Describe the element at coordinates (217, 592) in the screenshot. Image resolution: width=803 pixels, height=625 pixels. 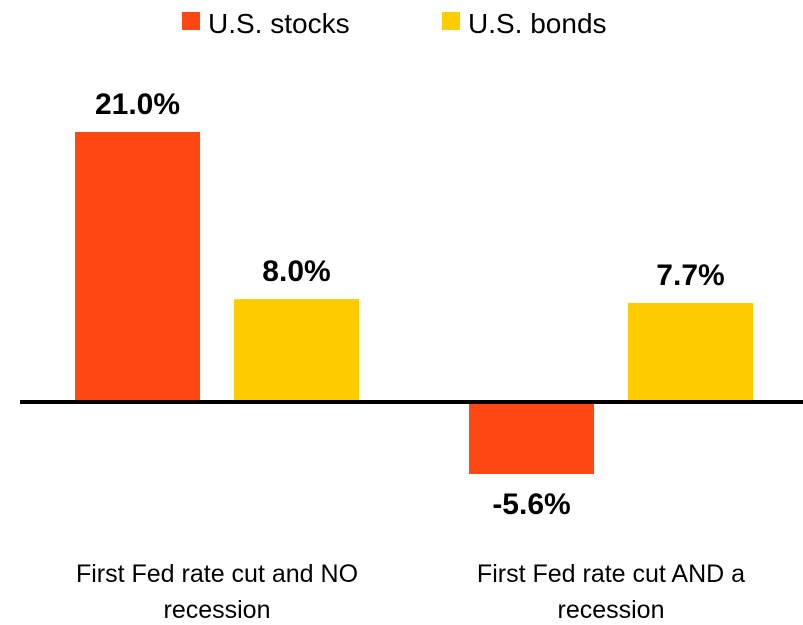
I see `x-tick-label: First Fed rate cut and NO recession` at that location.